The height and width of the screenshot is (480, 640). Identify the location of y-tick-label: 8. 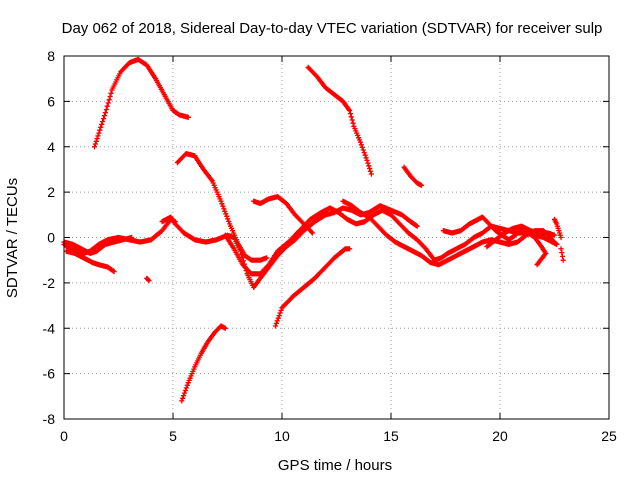
(51, 56).